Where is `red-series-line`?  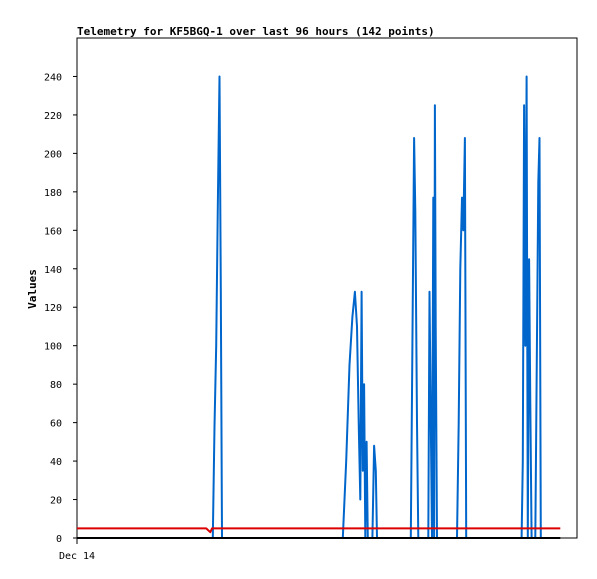
red-series-line is located at coordinates (319, 530).